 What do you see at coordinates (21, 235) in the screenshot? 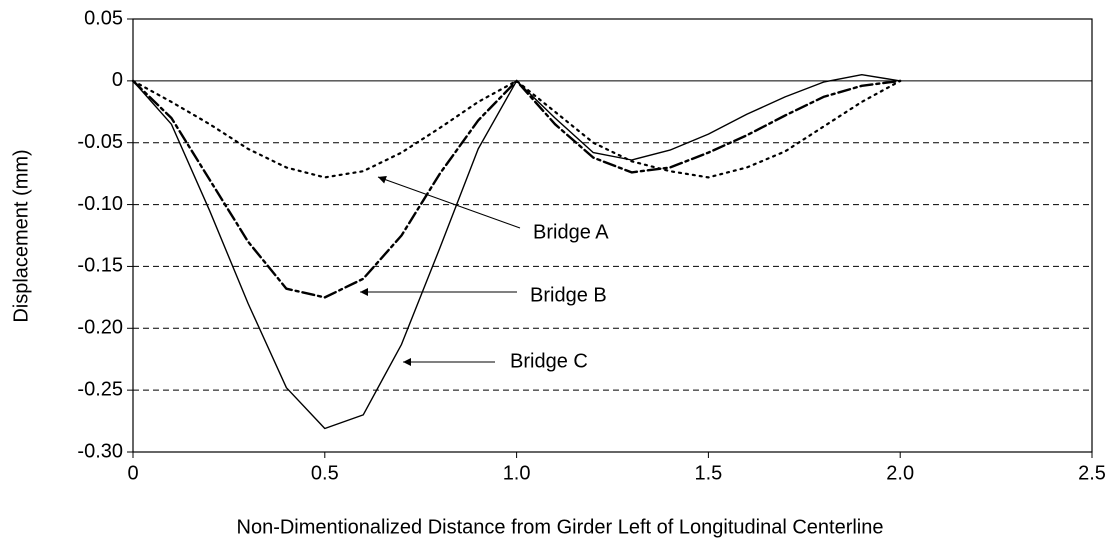
I see `y-axis-label: Displacement (mm)` at bounding box center [21, 235].